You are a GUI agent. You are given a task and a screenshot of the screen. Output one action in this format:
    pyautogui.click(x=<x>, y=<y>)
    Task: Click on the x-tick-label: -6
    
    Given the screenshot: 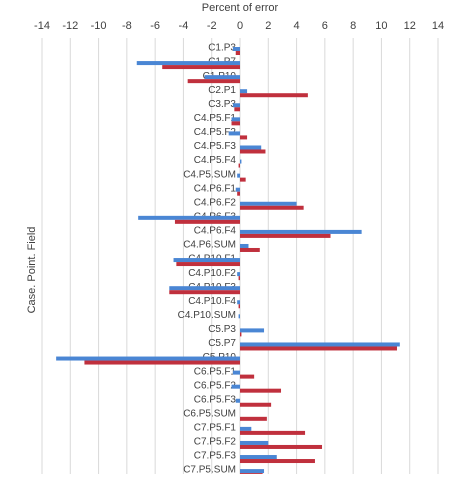 What is the action you would take?
    pyautogui.click(x=155, y=26)
    